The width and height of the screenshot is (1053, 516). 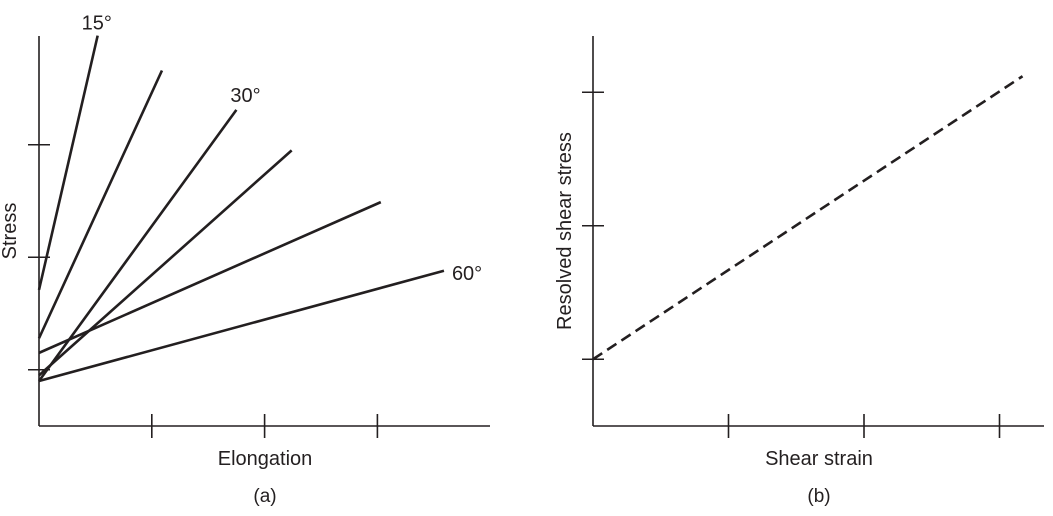 I want to click on series-label: 60°, so click(x=467, y=274).